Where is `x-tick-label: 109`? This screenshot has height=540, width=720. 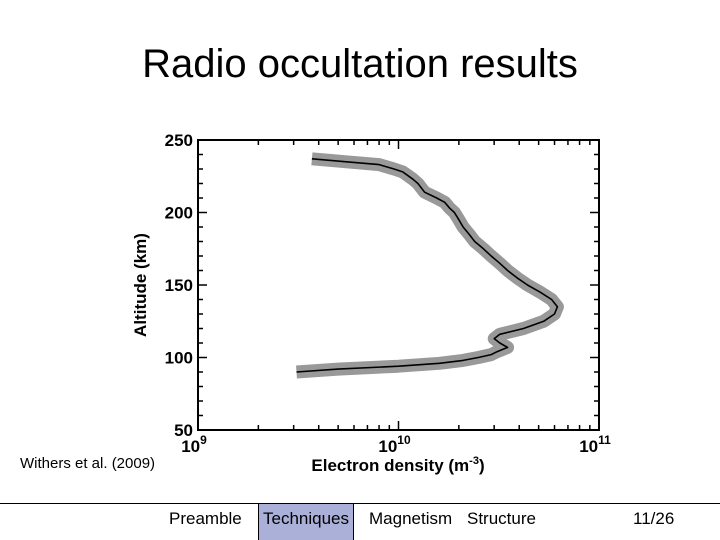
x-tick-label: 109 is located at coordinates (194, 444).